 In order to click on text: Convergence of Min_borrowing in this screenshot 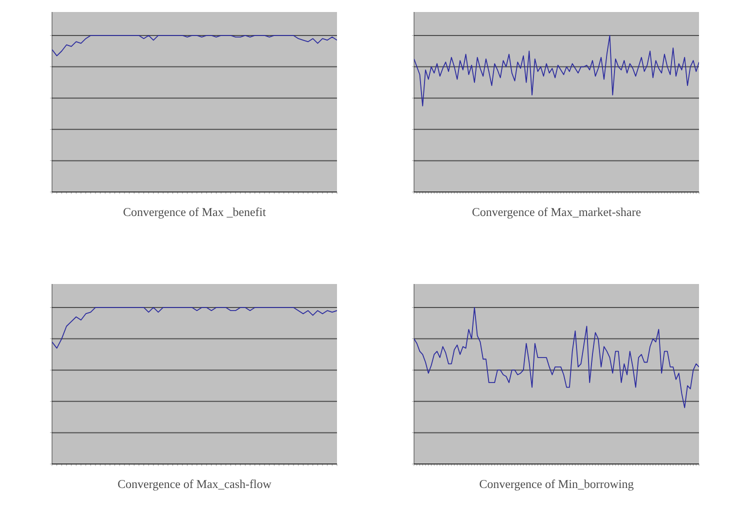, I will do `click(557, 485)`.